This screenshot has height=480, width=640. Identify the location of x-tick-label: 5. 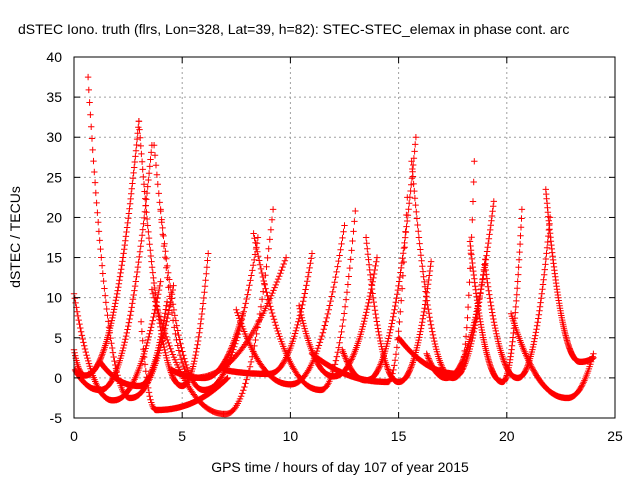
(182, 436).